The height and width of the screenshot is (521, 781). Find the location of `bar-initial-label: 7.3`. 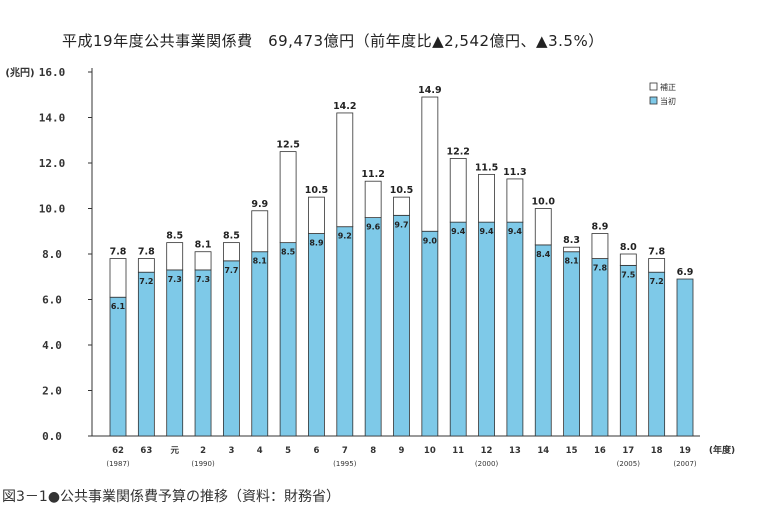

bar-initial-label: 7.3 is located at coordinates (175, 279).